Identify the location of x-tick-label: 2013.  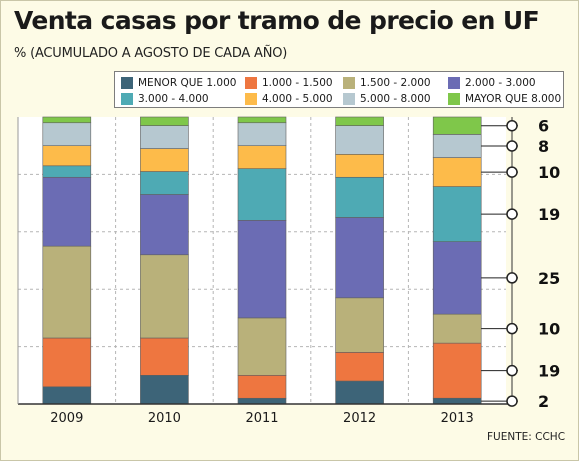
(457, 418).